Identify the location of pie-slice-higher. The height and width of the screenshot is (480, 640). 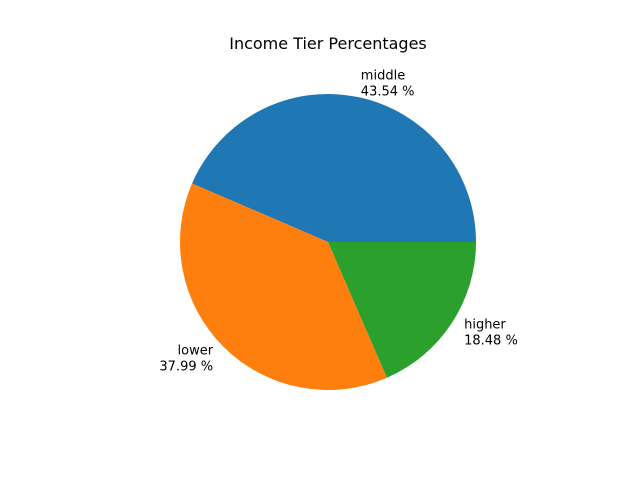
(402, 310).